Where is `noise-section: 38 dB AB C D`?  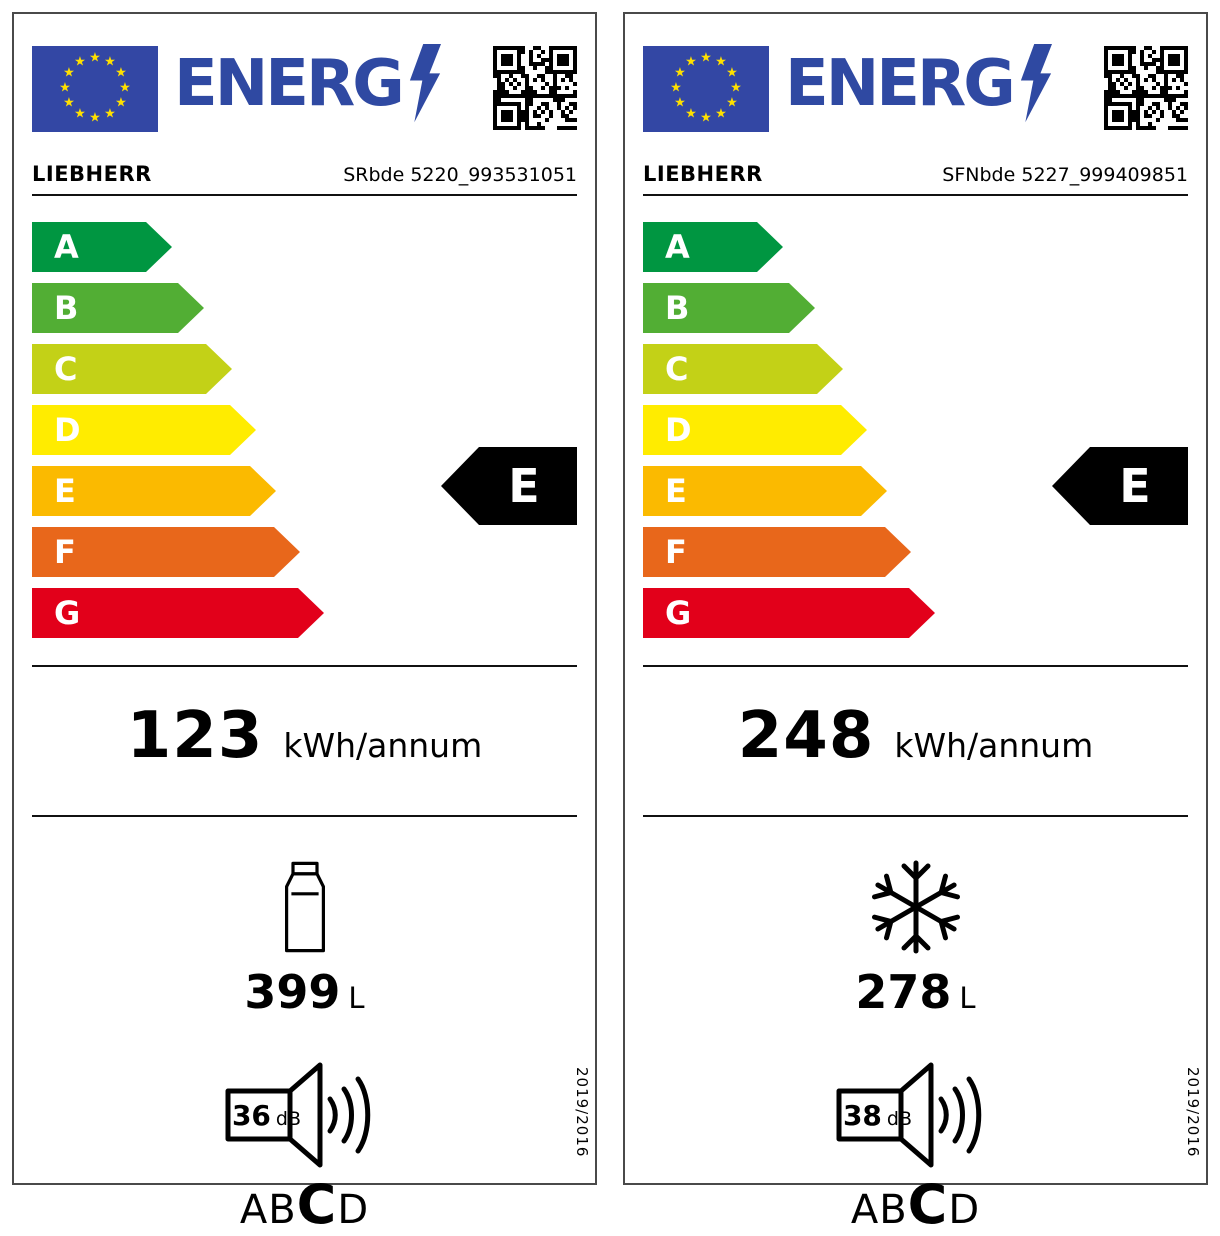 noise-section: 38 dB AB C D is located at coordinates (915, 1147).